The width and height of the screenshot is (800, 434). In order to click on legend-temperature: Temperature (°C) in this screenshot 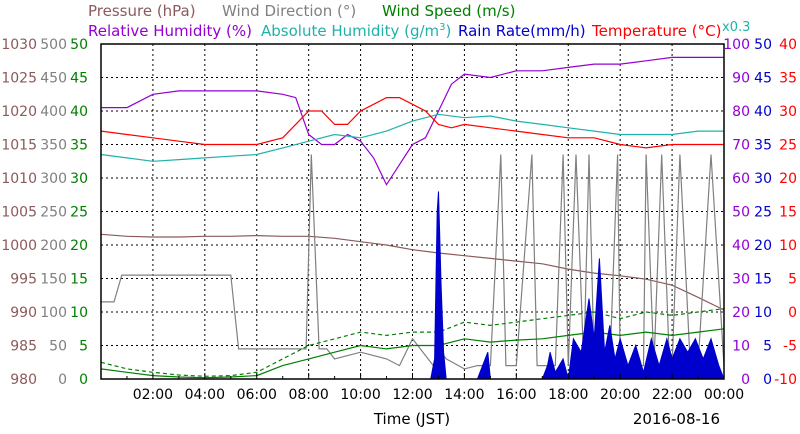, I will do `click(656, 31)`.